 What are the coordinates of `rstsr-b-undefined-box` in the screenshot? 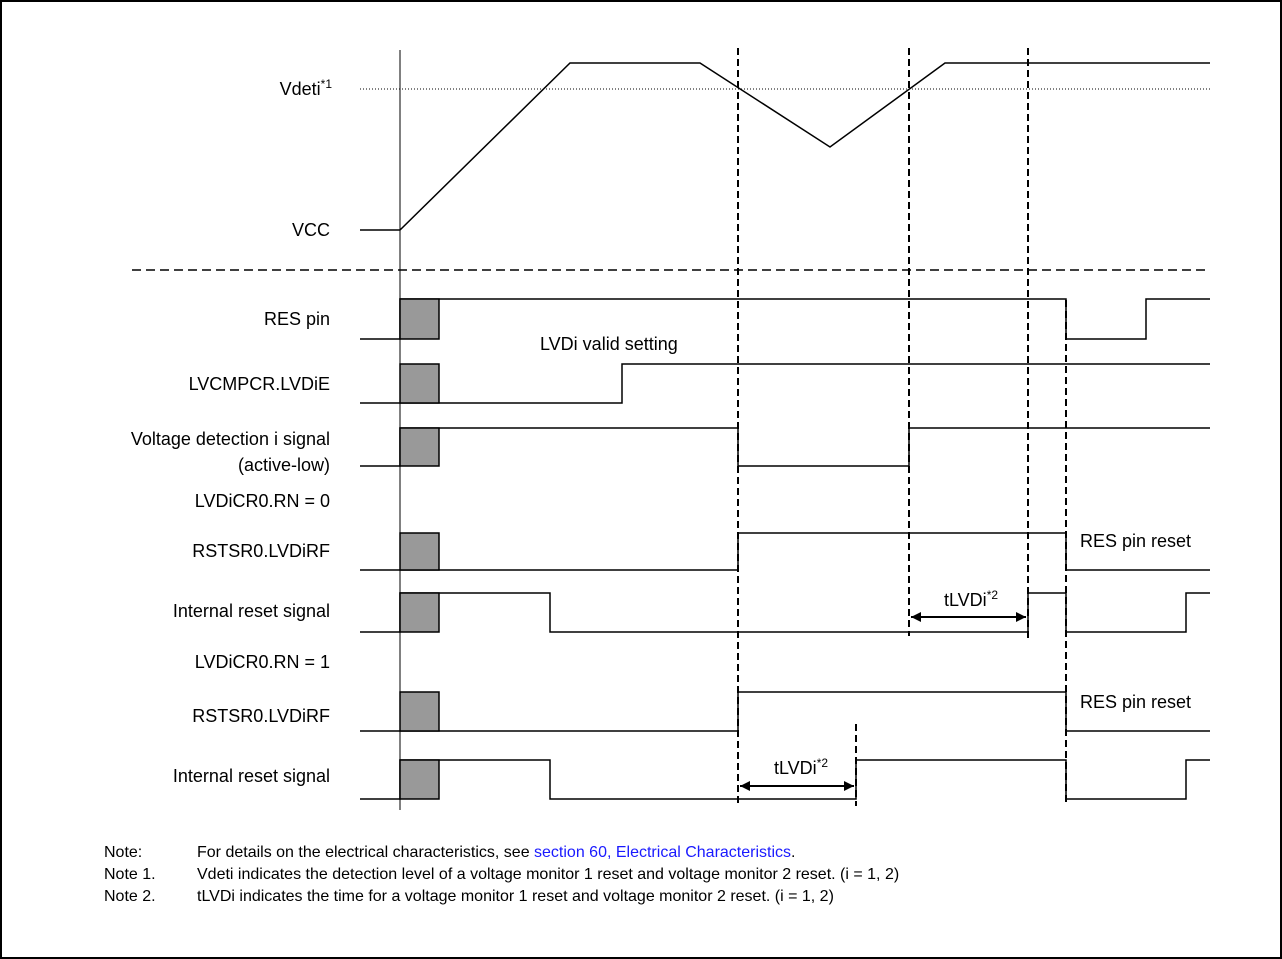 It's located at (419, 711).